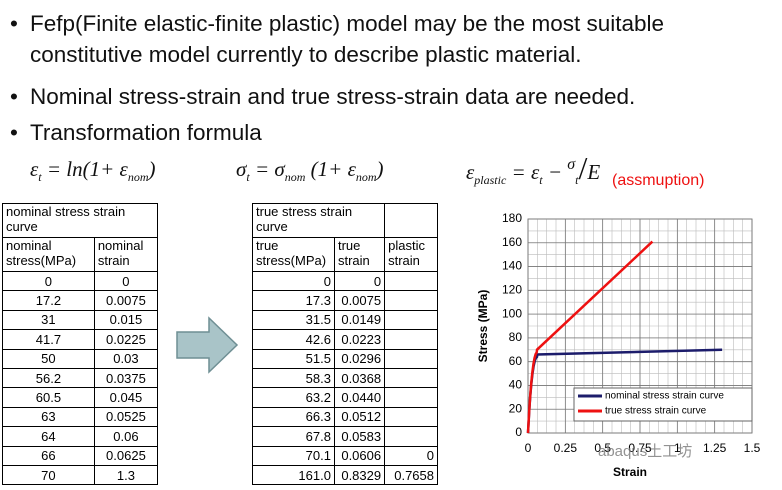  Describe the element at coordinates (715, 448) in the screenshot. I see `x-tick-label: 1.25` at that location.